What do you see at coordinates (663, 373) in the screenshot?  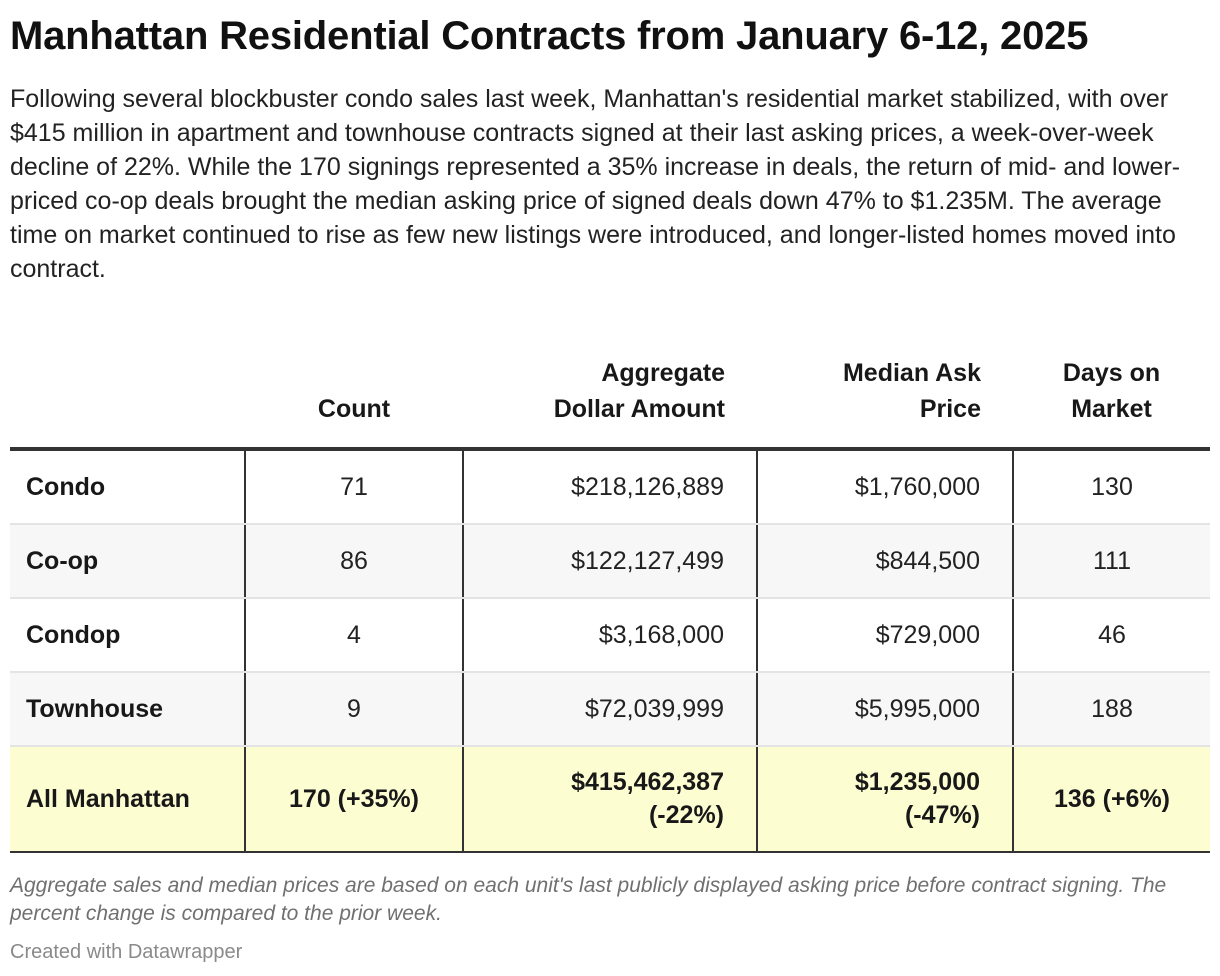 I see `header-aggregate-line1: Aggregate` at bounding box center [663, 373].